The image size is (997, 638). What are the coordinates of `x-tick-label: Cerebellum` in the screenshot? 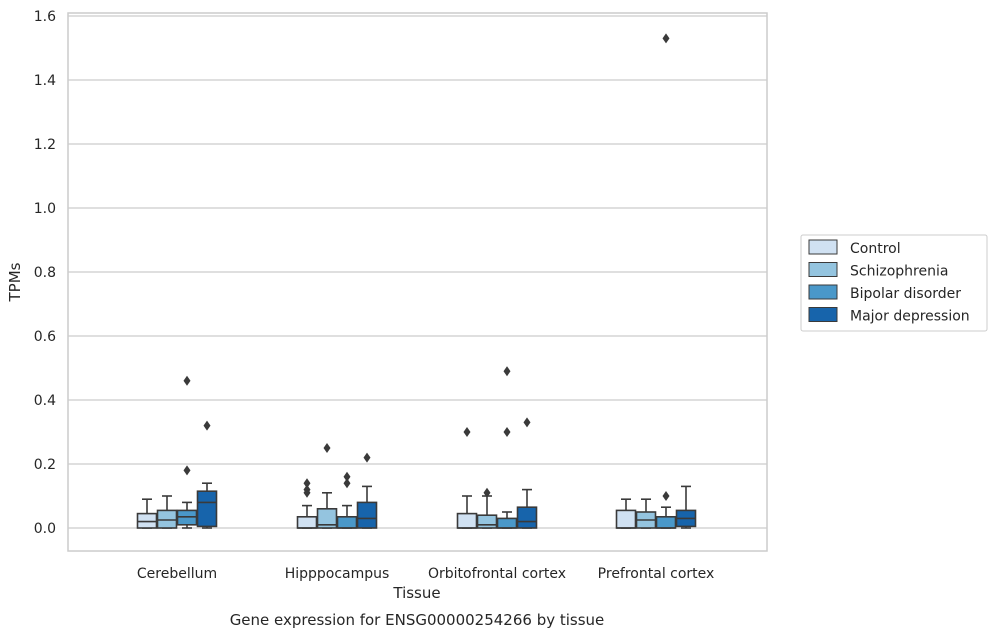 It's located at (177, 574).